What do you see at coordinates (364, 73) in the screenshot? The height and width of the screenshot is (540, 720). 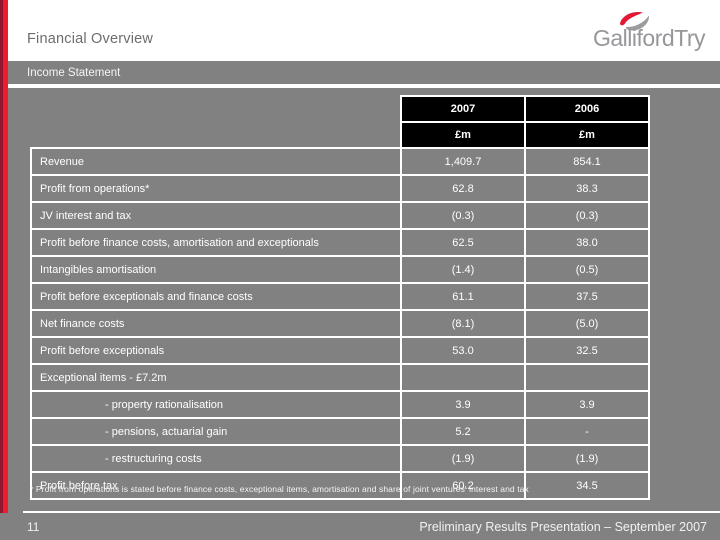 I see `section-header: Income Statement` at bounding box center [364, 73].